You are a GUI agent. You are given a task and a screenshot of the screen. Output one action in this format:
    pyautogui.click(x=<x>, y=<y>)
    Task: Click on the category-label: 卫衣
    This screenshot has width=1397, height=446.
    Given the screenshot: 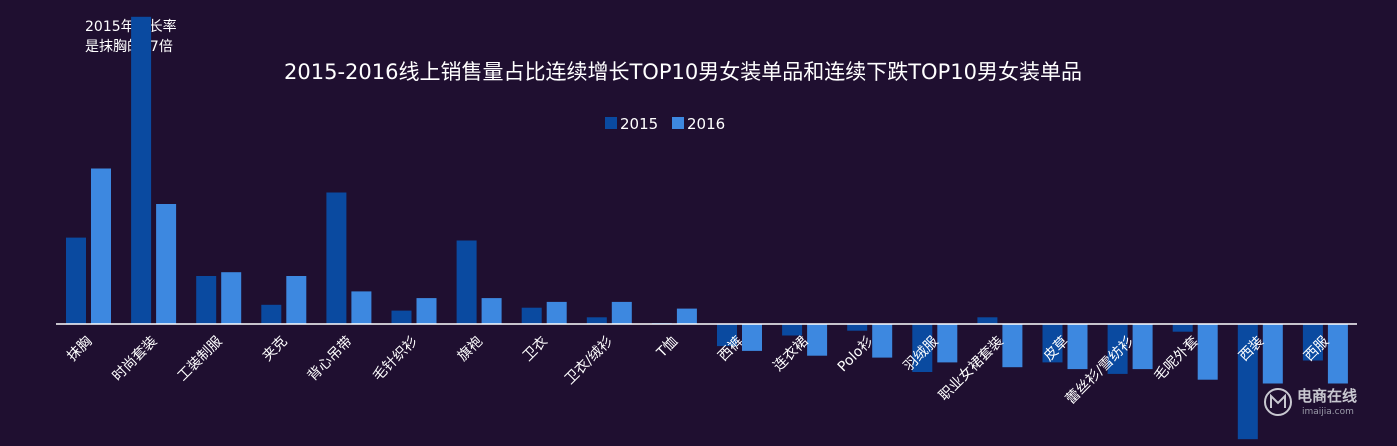 What is the action you would take?
    pyautogui.click(x=535, y=349)
    